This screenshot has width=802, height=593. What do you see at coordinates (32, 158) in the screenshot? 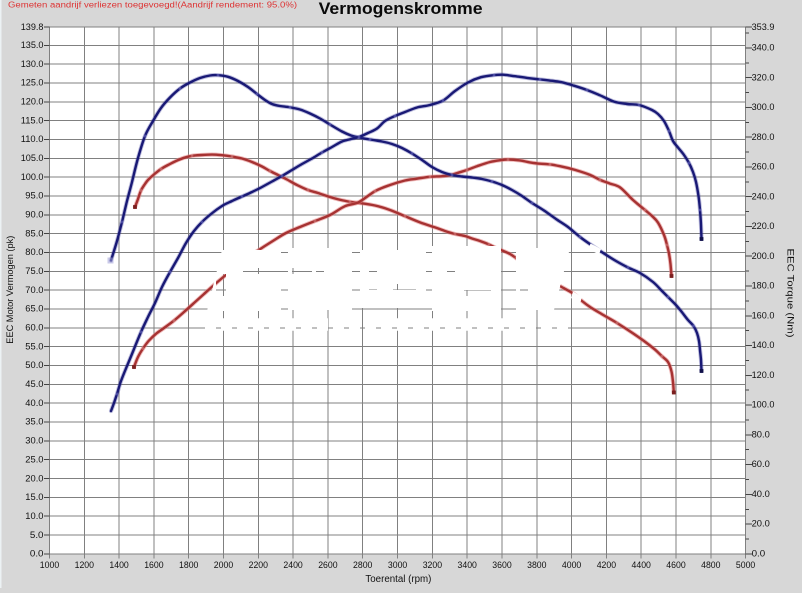
I see `svg-text: 105.0` at bounding box center [32, 158].